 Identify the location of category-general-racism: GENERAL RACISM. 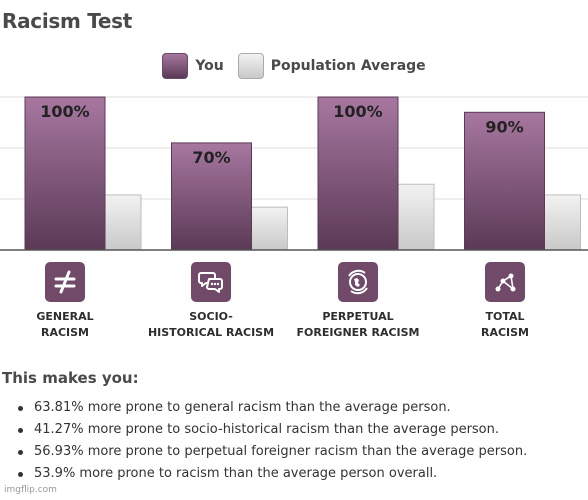
(65, 301).